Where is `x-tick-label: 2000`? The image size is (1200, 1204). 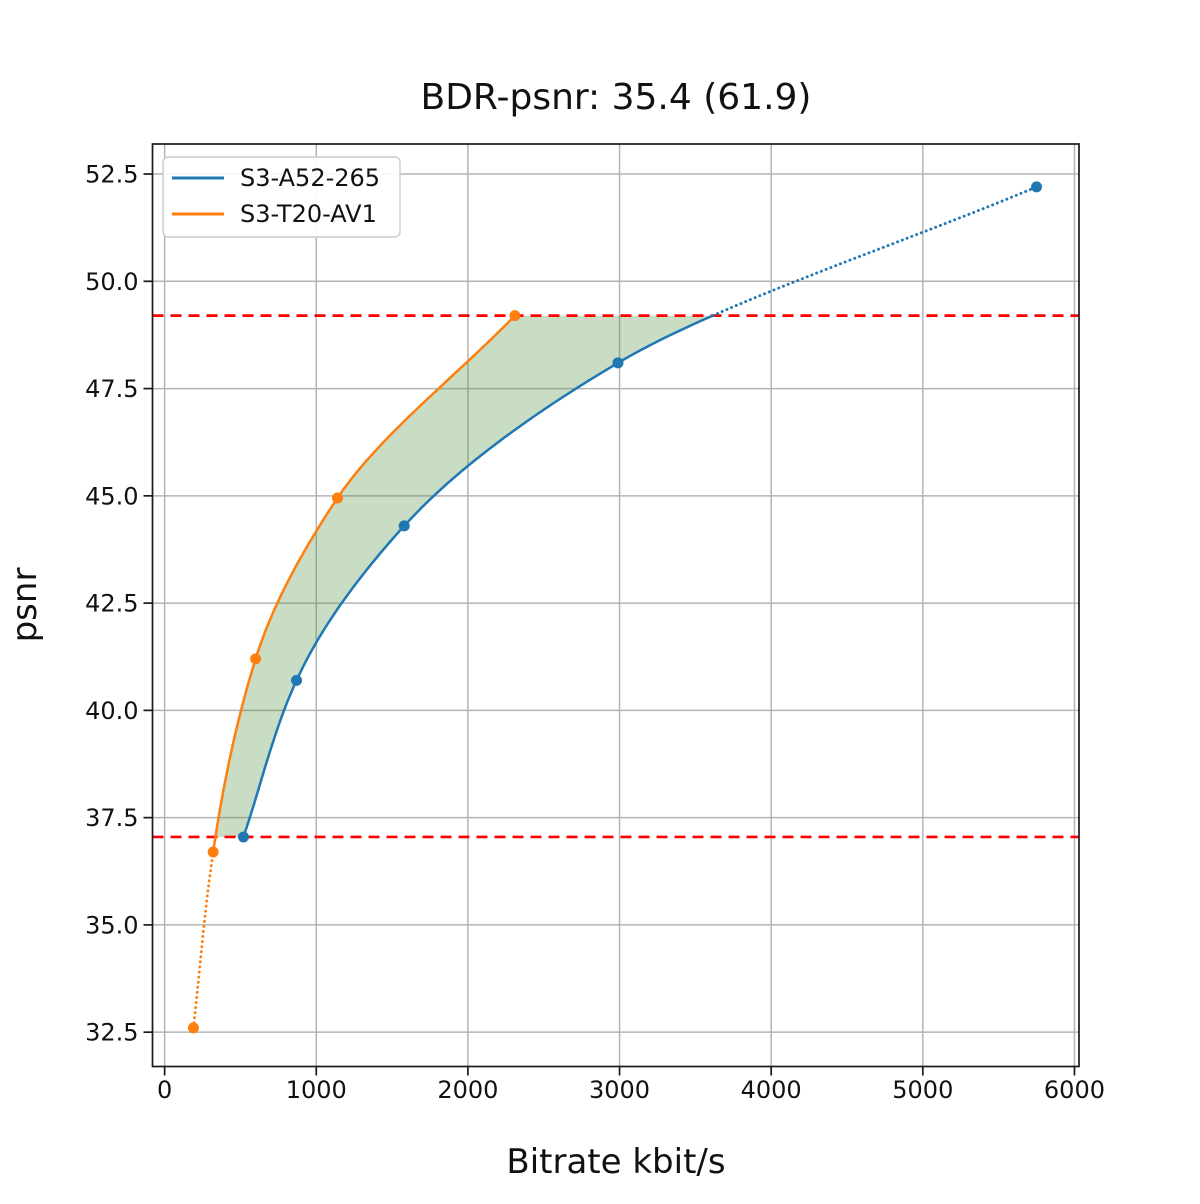
x-tick-label: 2000 is located at coordinates (467, 1090).